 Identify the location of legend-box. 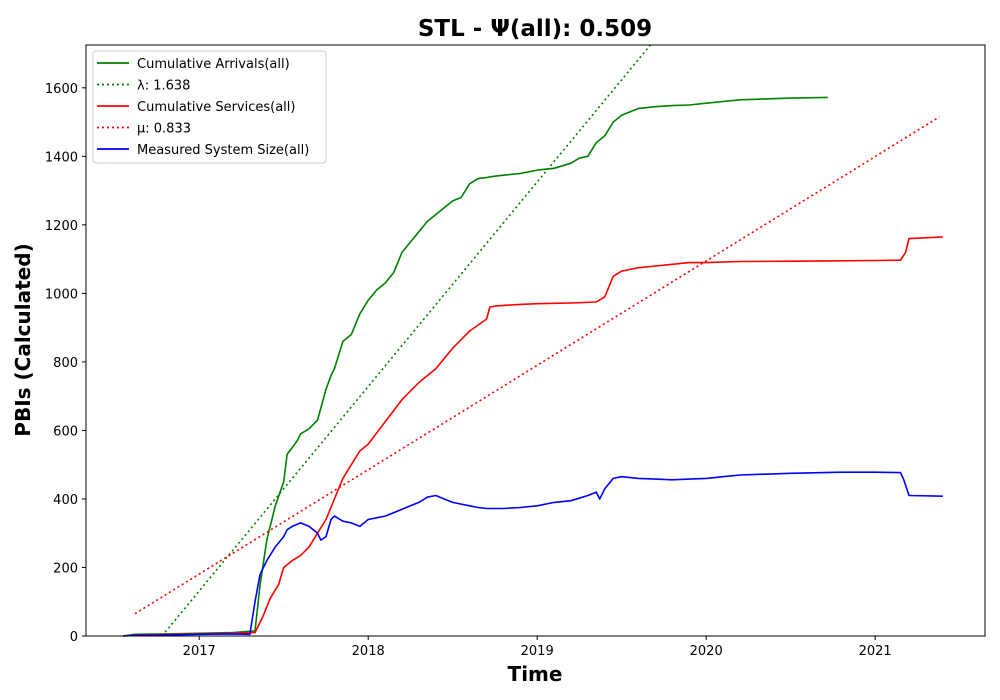
(209, 107).